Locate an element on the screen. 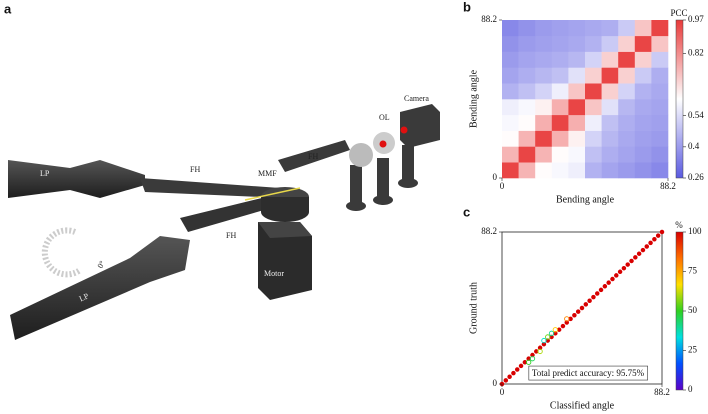 Image resolution: width=708 pixels, height=414 pixels. annotation-box is located at coordinates (588, 373).